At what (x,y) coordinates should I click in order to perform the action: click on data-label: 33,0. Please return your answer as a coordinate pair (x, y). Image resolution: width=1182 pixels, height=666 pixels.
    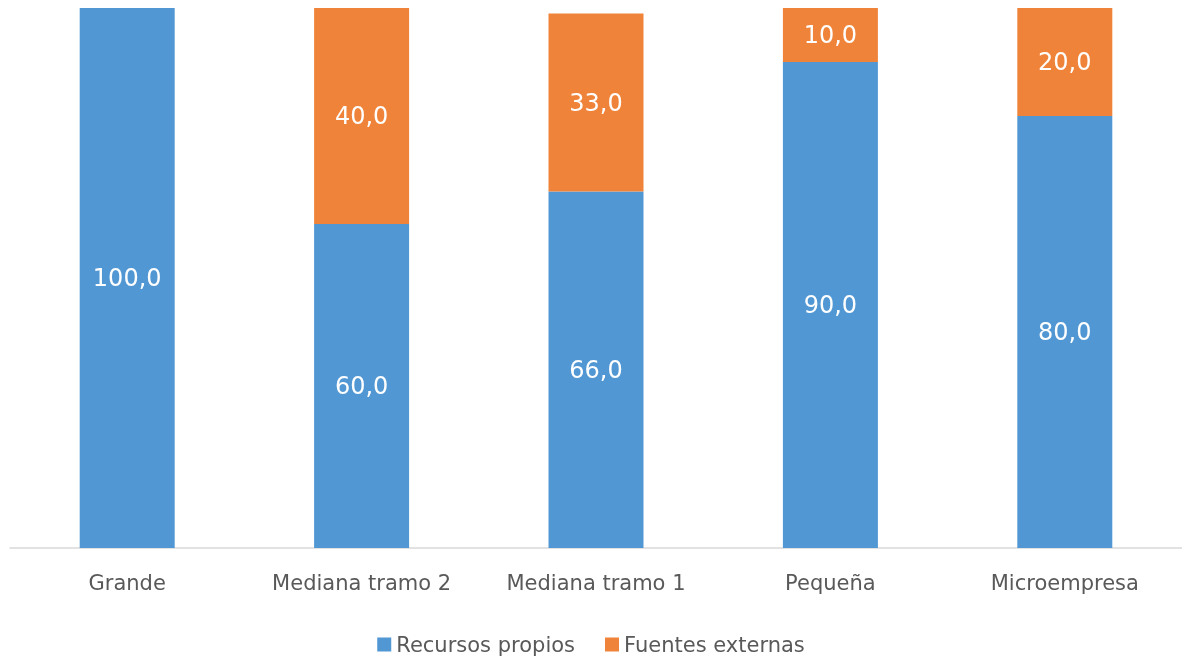
    Looking at the image, I should click on (596, 102).